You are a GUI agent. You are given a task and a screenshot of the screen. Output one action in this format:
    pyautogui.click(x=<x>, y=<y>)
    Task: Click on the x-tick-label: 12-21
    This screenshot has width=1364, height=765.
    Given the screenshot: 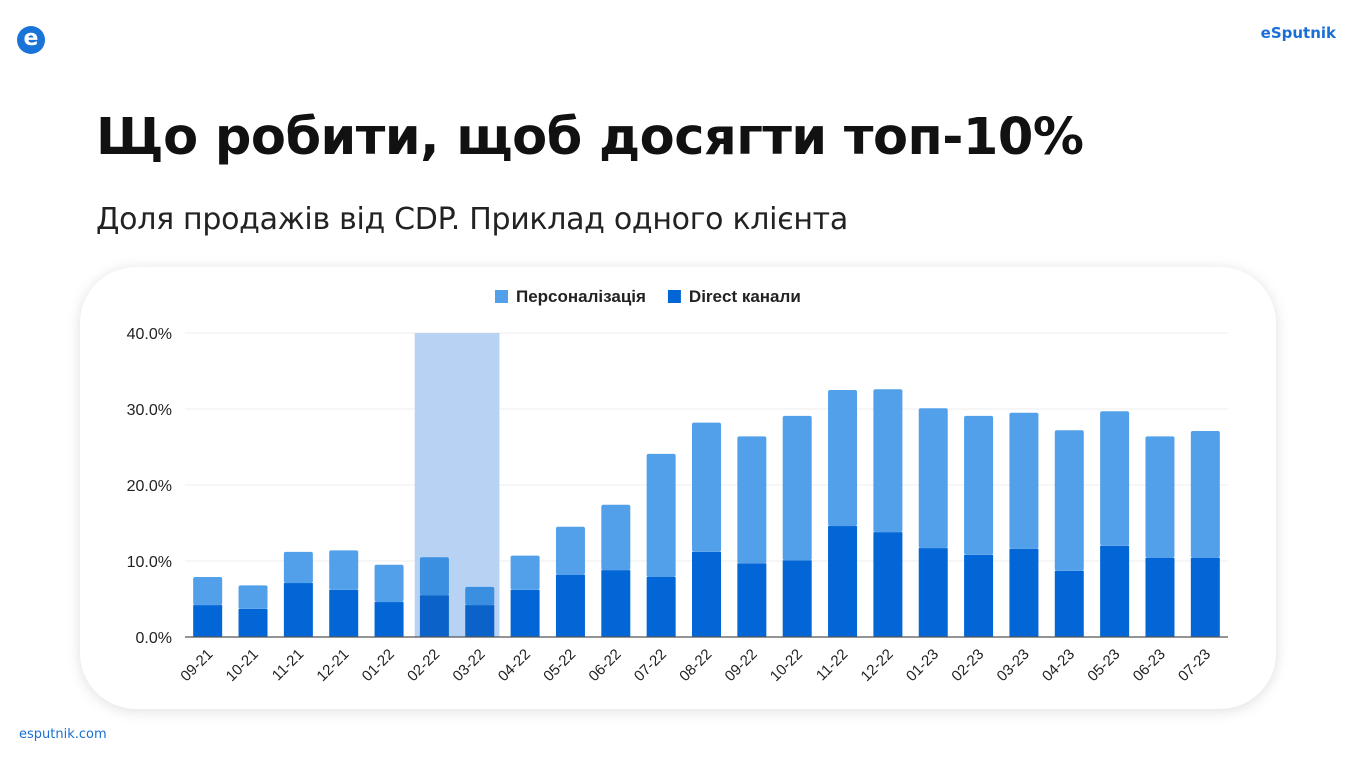 What is the action you would take?
    pyautogui.click(x=332, y=665)
    